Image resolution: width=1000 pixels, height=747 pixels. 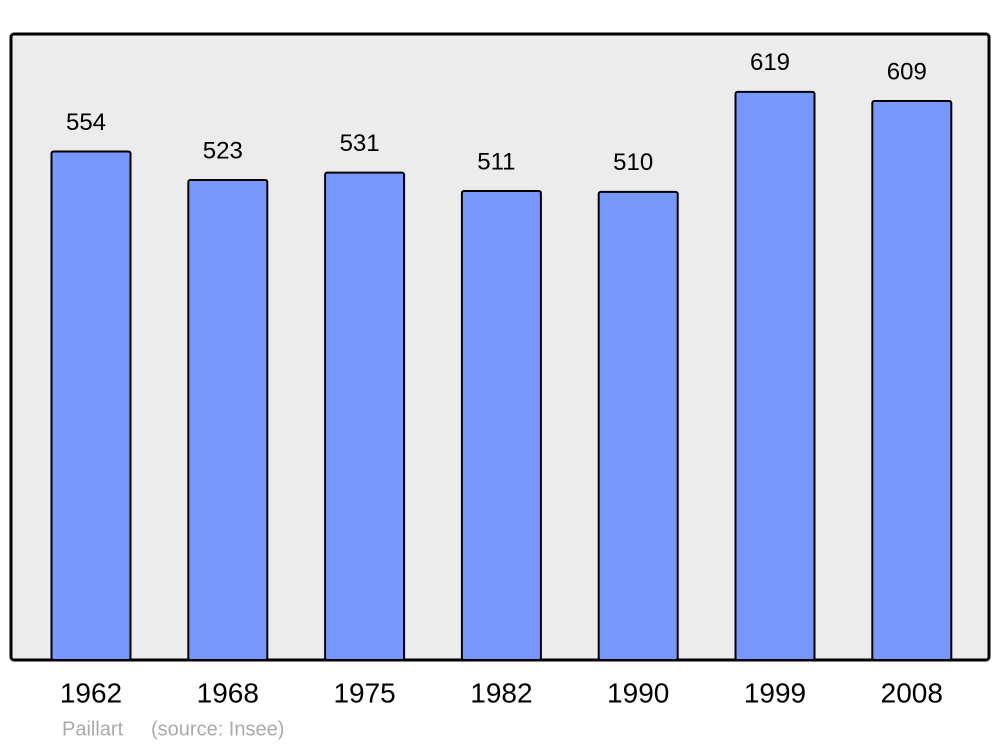 What do you see at coordinates (223, 150) in the screenshot?
I see `value-label: 523` at bounding box center [223, 150].